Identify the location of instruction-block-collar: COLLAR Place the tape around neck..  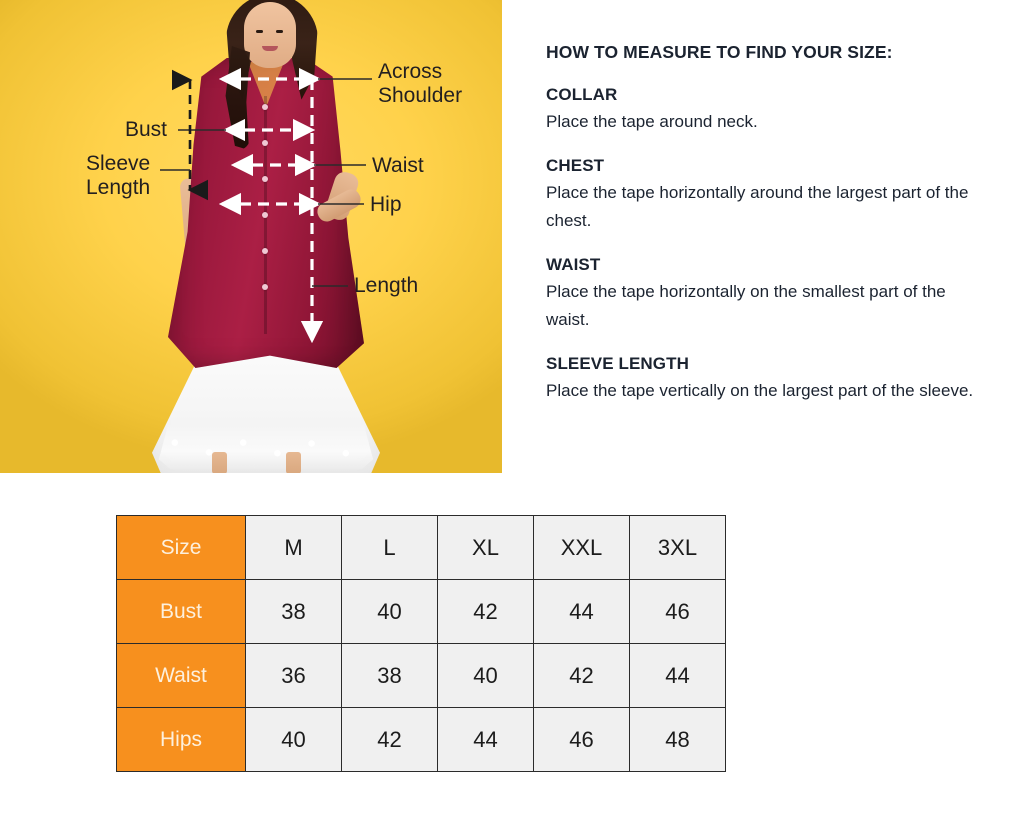
(766, 111).